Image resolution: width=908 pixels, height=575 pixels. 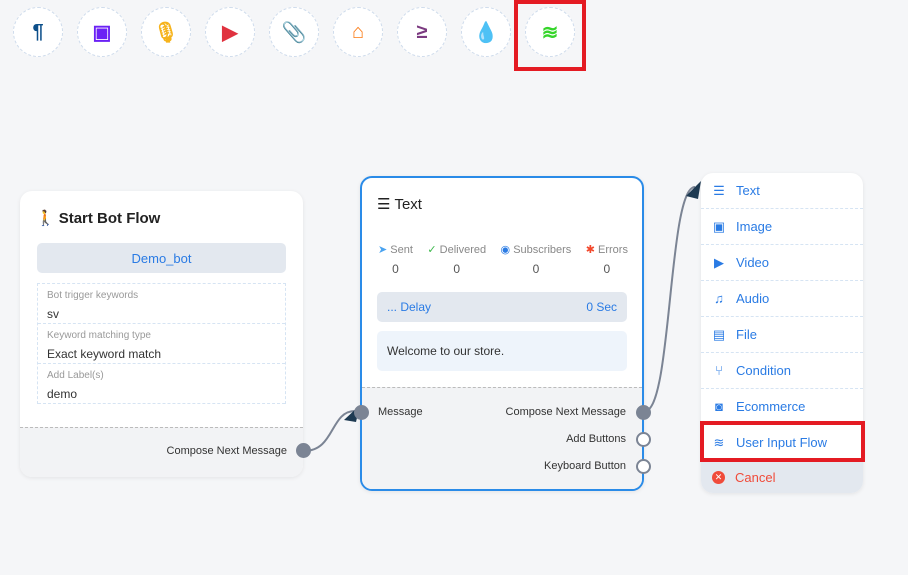 What do you see at coordinates (753, 298) in the screenshot?
I see `menu-item-label: Audio` at bounding box center [753, 298].